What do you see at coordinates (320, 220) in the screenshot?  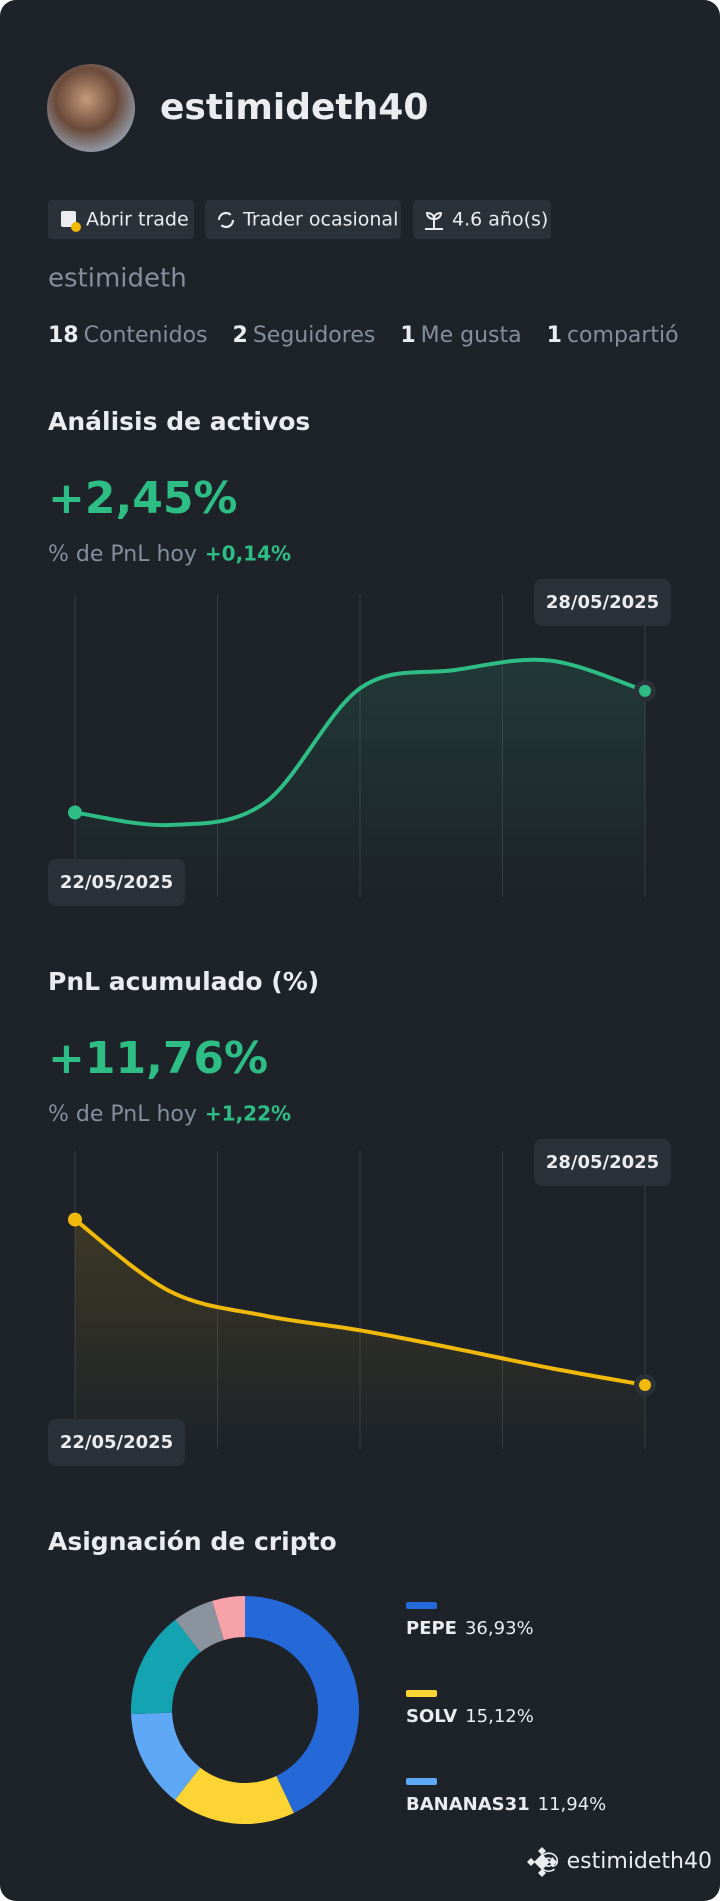 I see `badge-label: Trader ocasional` at bounding box center [320, 220].